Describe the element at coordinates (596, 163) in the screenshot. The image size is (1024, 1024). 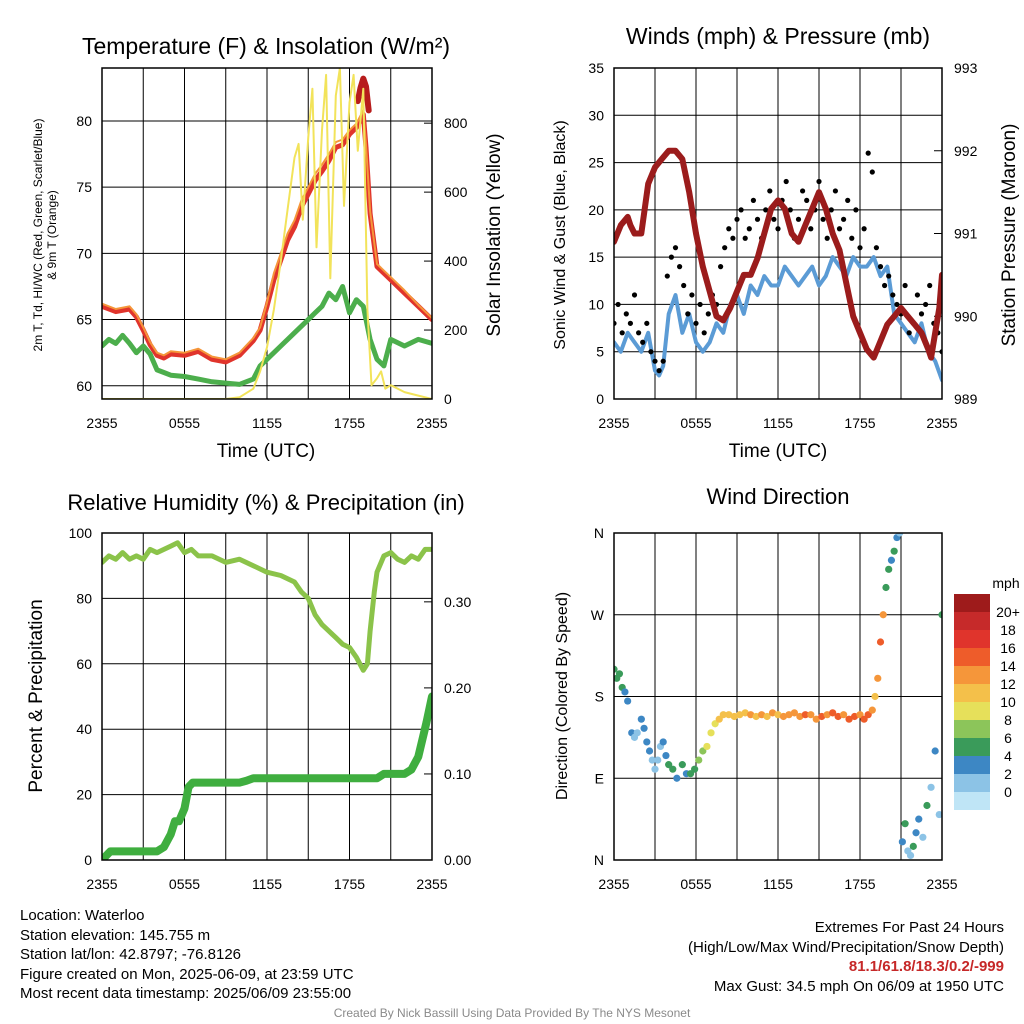
I see `y-tick-label: 25` at that location.